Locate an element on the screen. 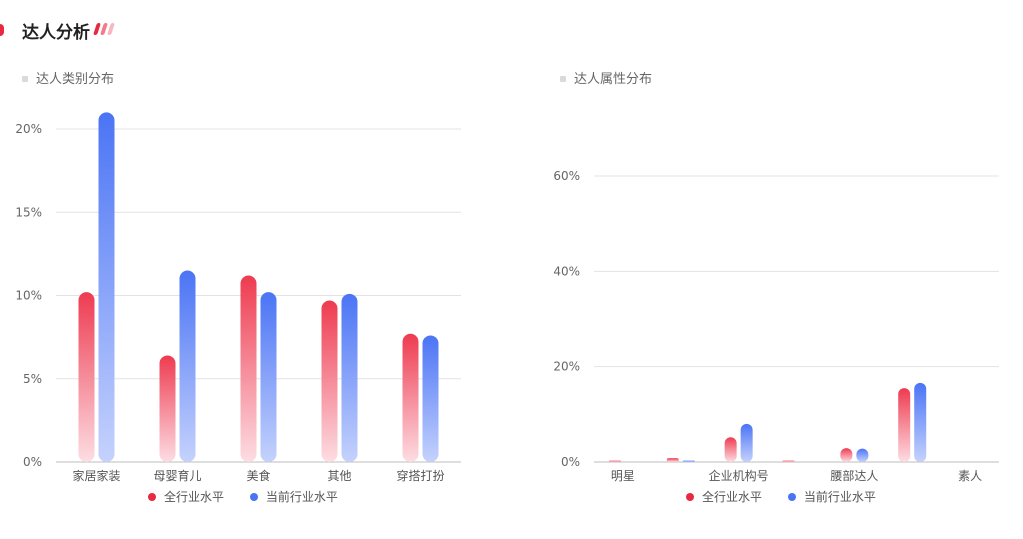 The image size is (1023, 539). x-tick-label: 穿搭打扮 is located at coordinates (420, 475).